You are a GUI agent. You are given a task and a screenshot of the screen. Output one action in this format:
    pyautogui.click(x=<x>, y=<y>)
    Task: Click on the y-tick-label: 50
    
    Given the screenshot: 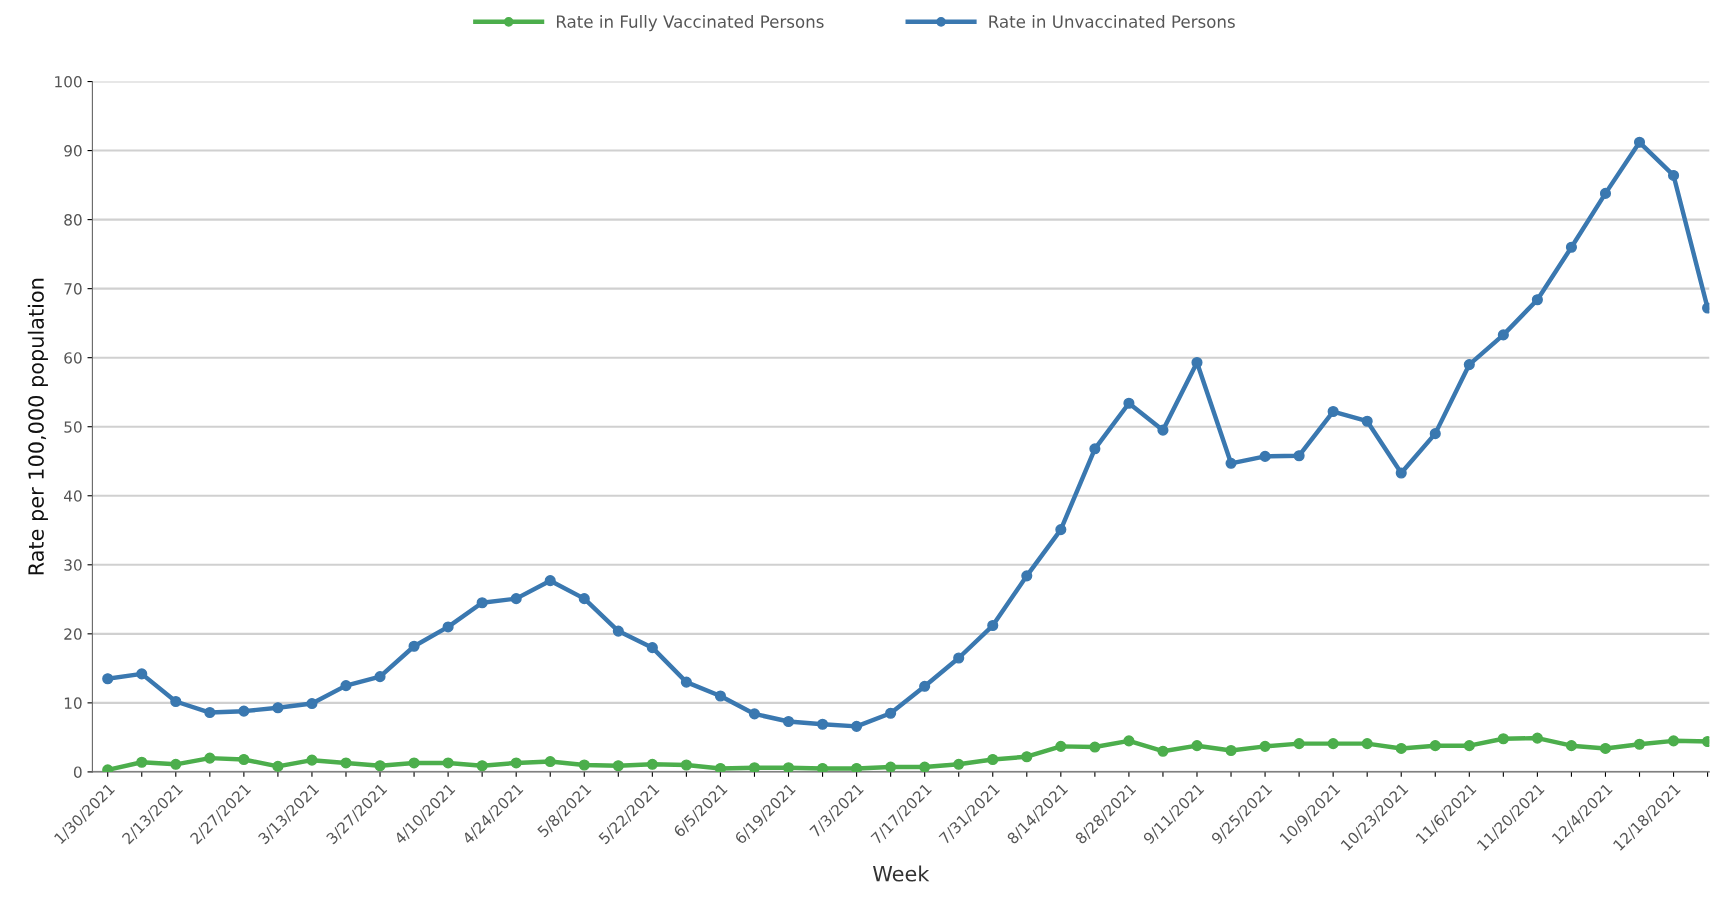 What is the action you would take?
    pyautogui.click(x=73, y=427)
    